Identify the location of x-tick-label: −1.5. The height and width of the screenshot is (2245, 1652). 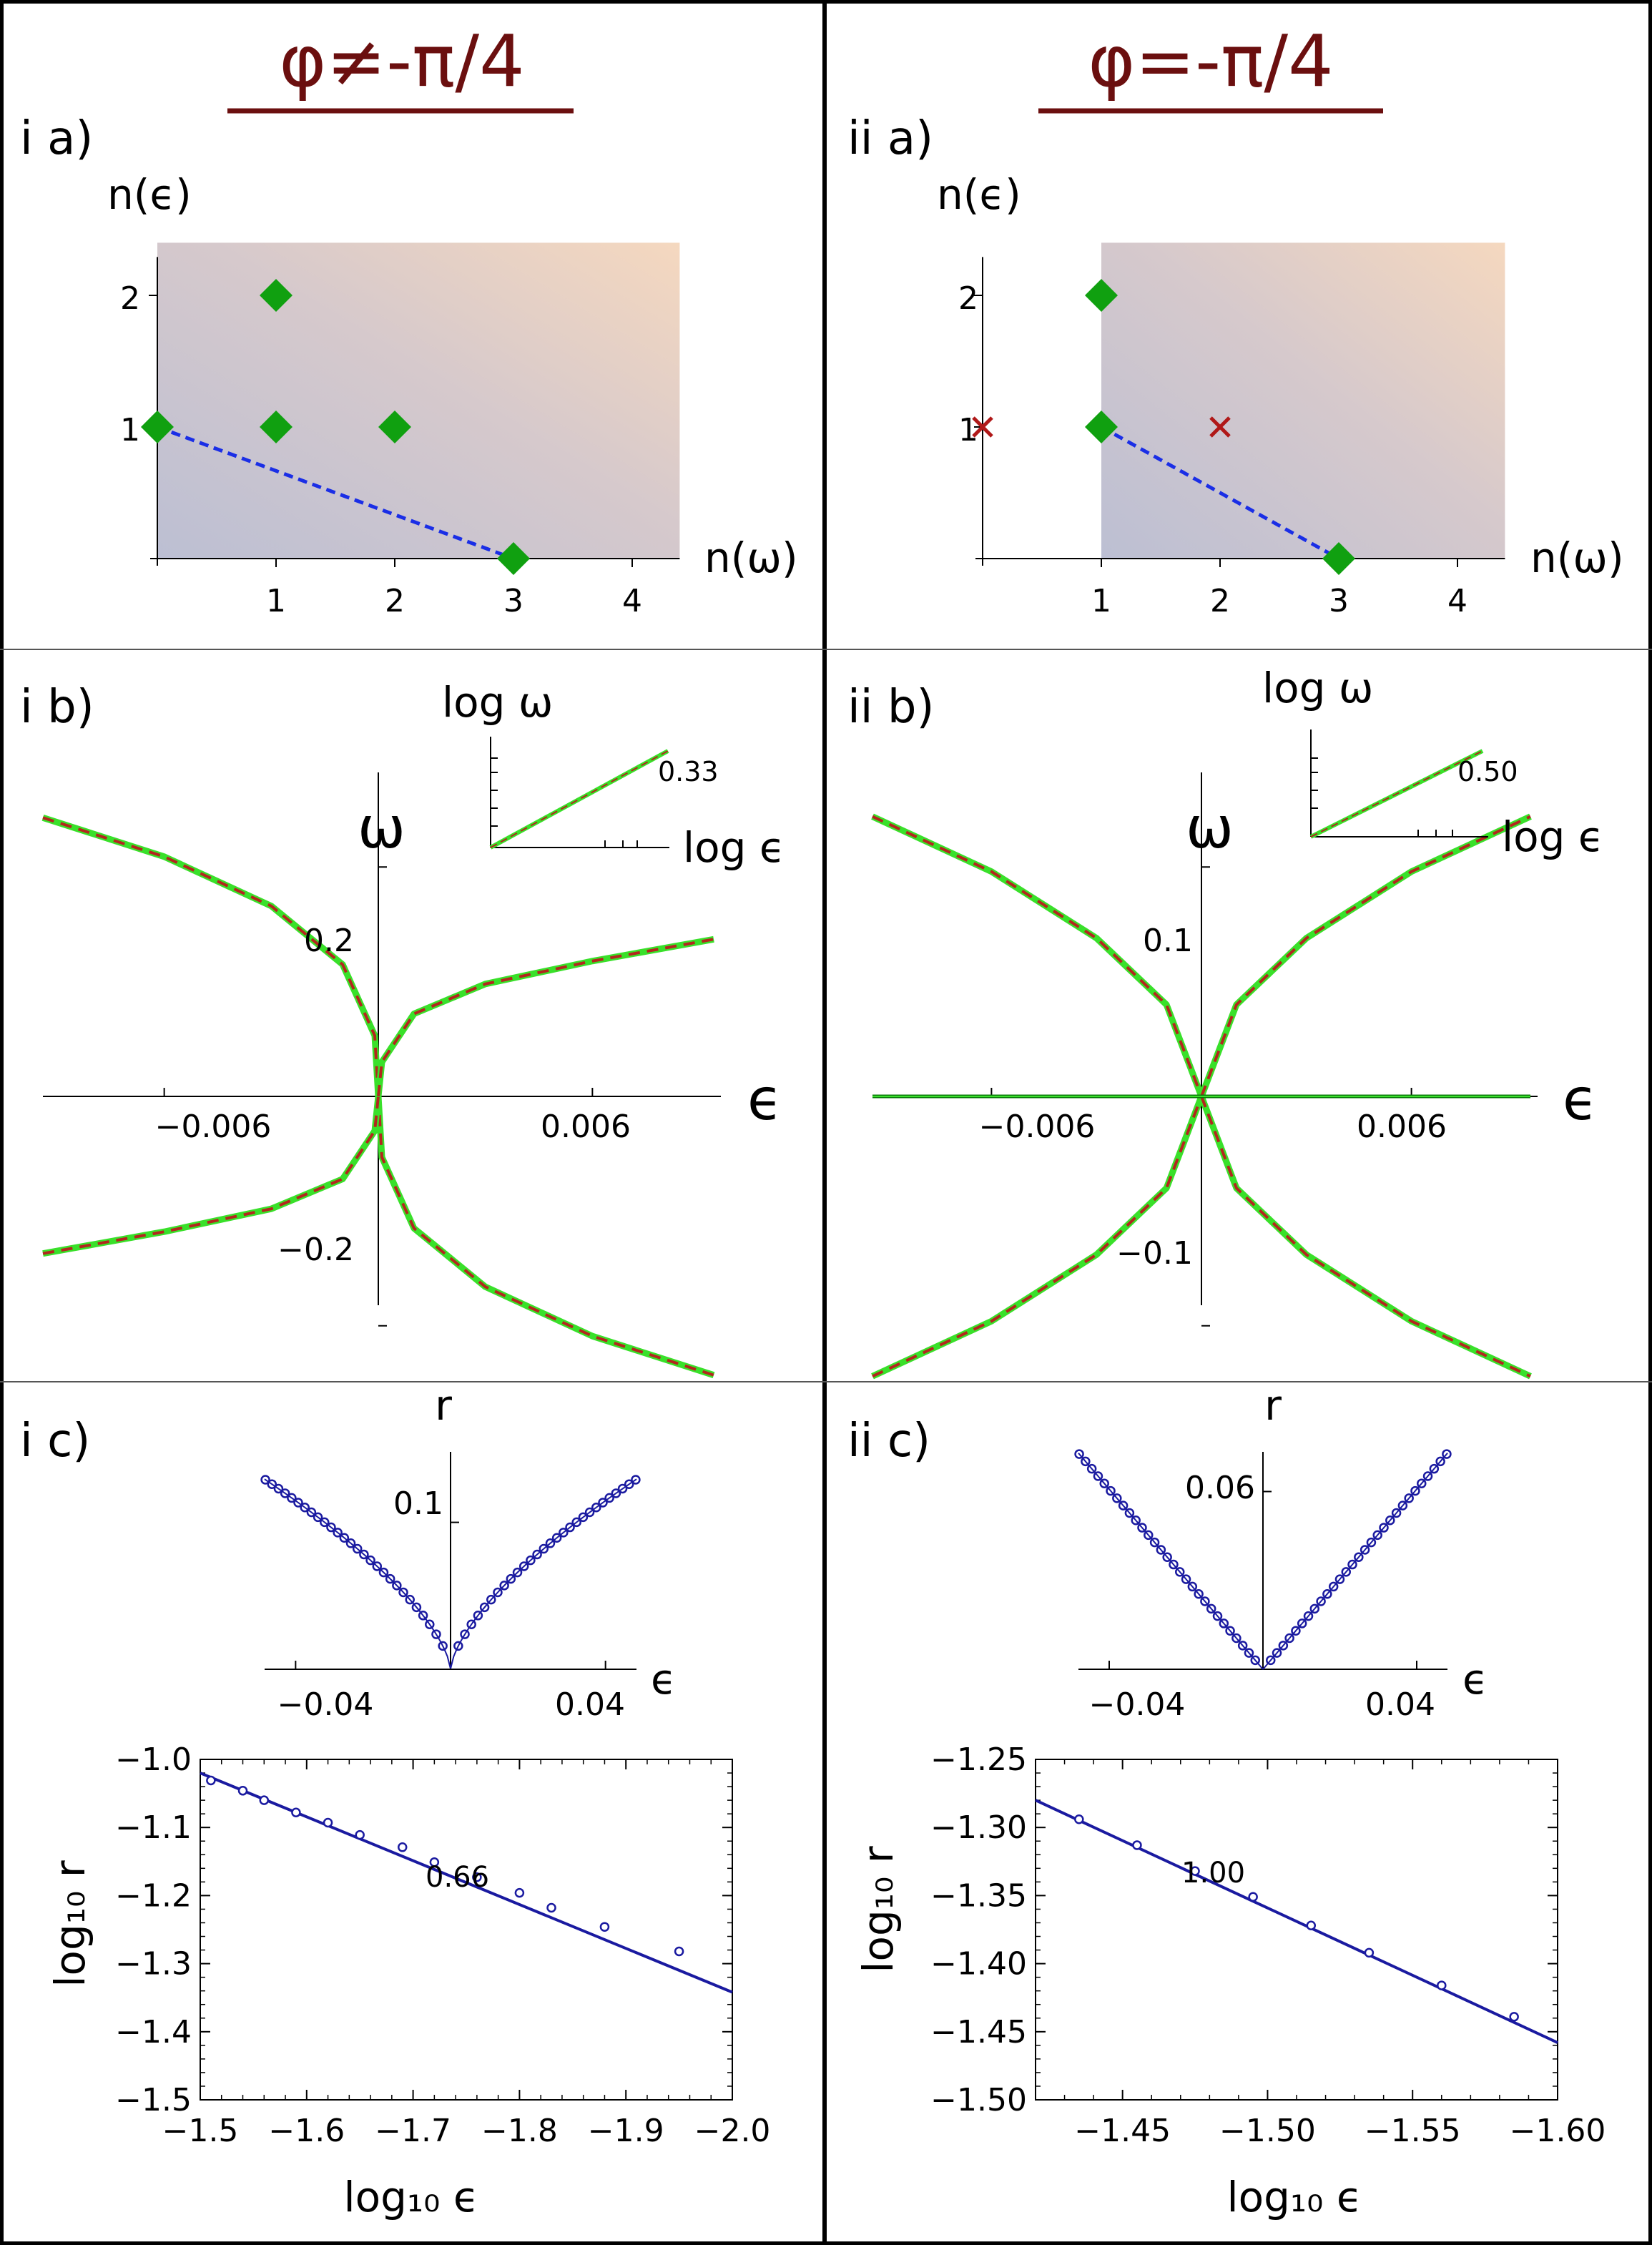
(201, 2131).